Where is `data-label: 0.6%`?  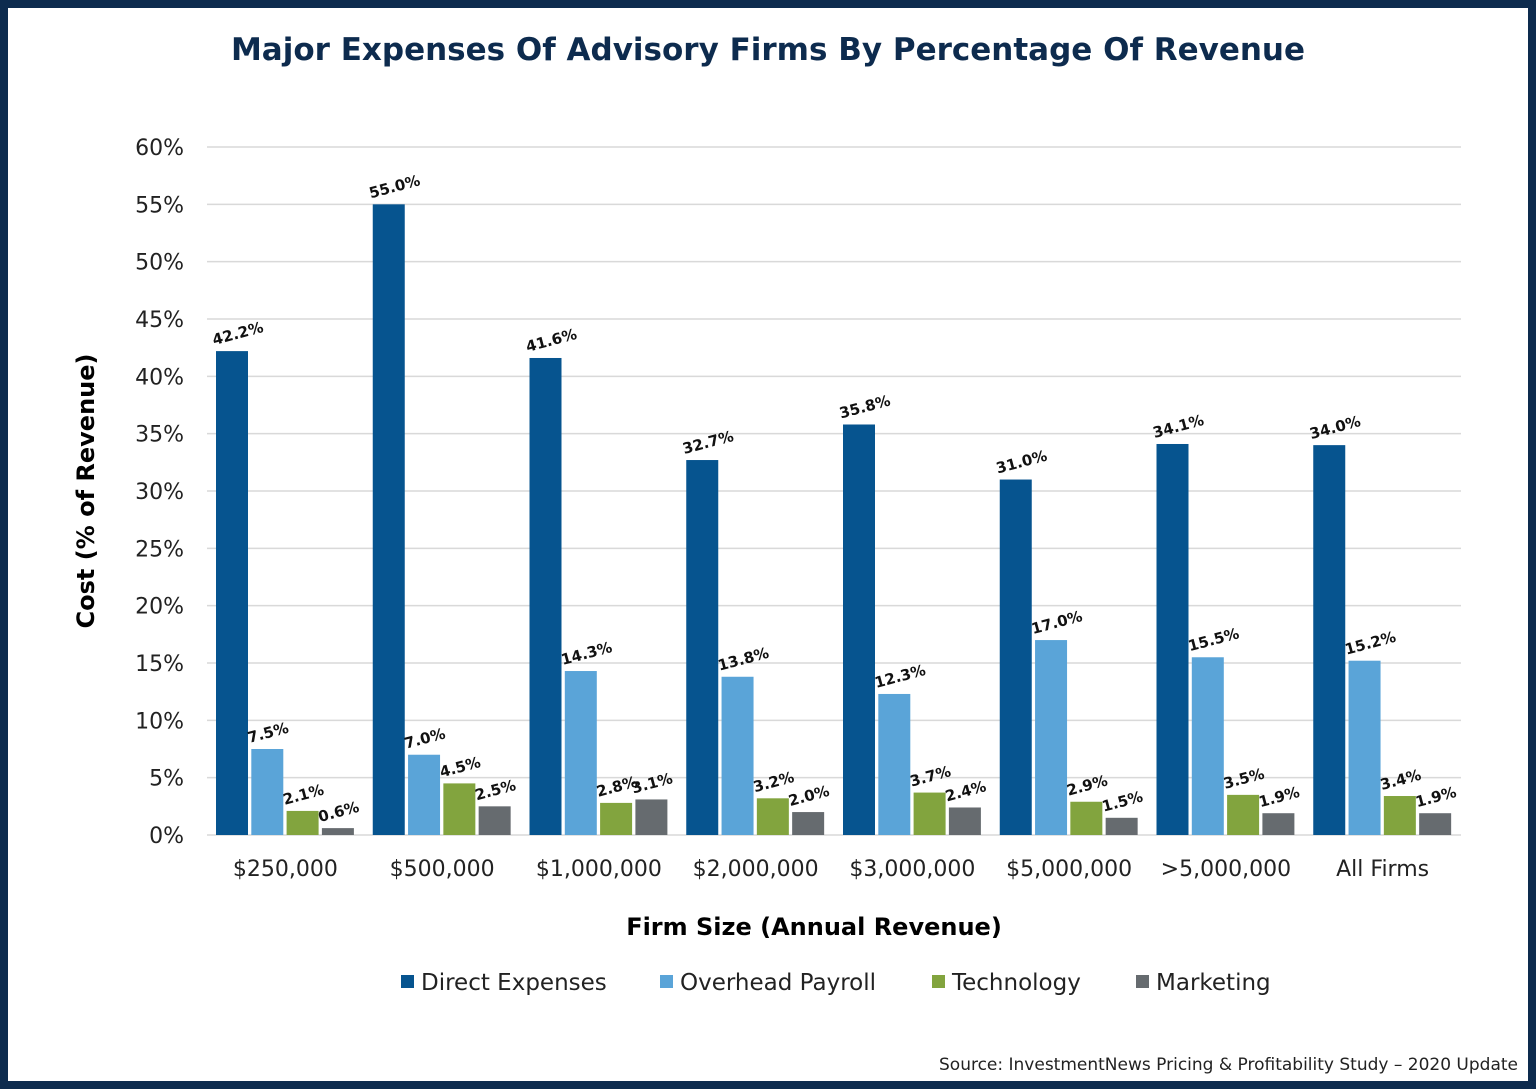 data-label: 0.6% is located at coordinates (338, 812).